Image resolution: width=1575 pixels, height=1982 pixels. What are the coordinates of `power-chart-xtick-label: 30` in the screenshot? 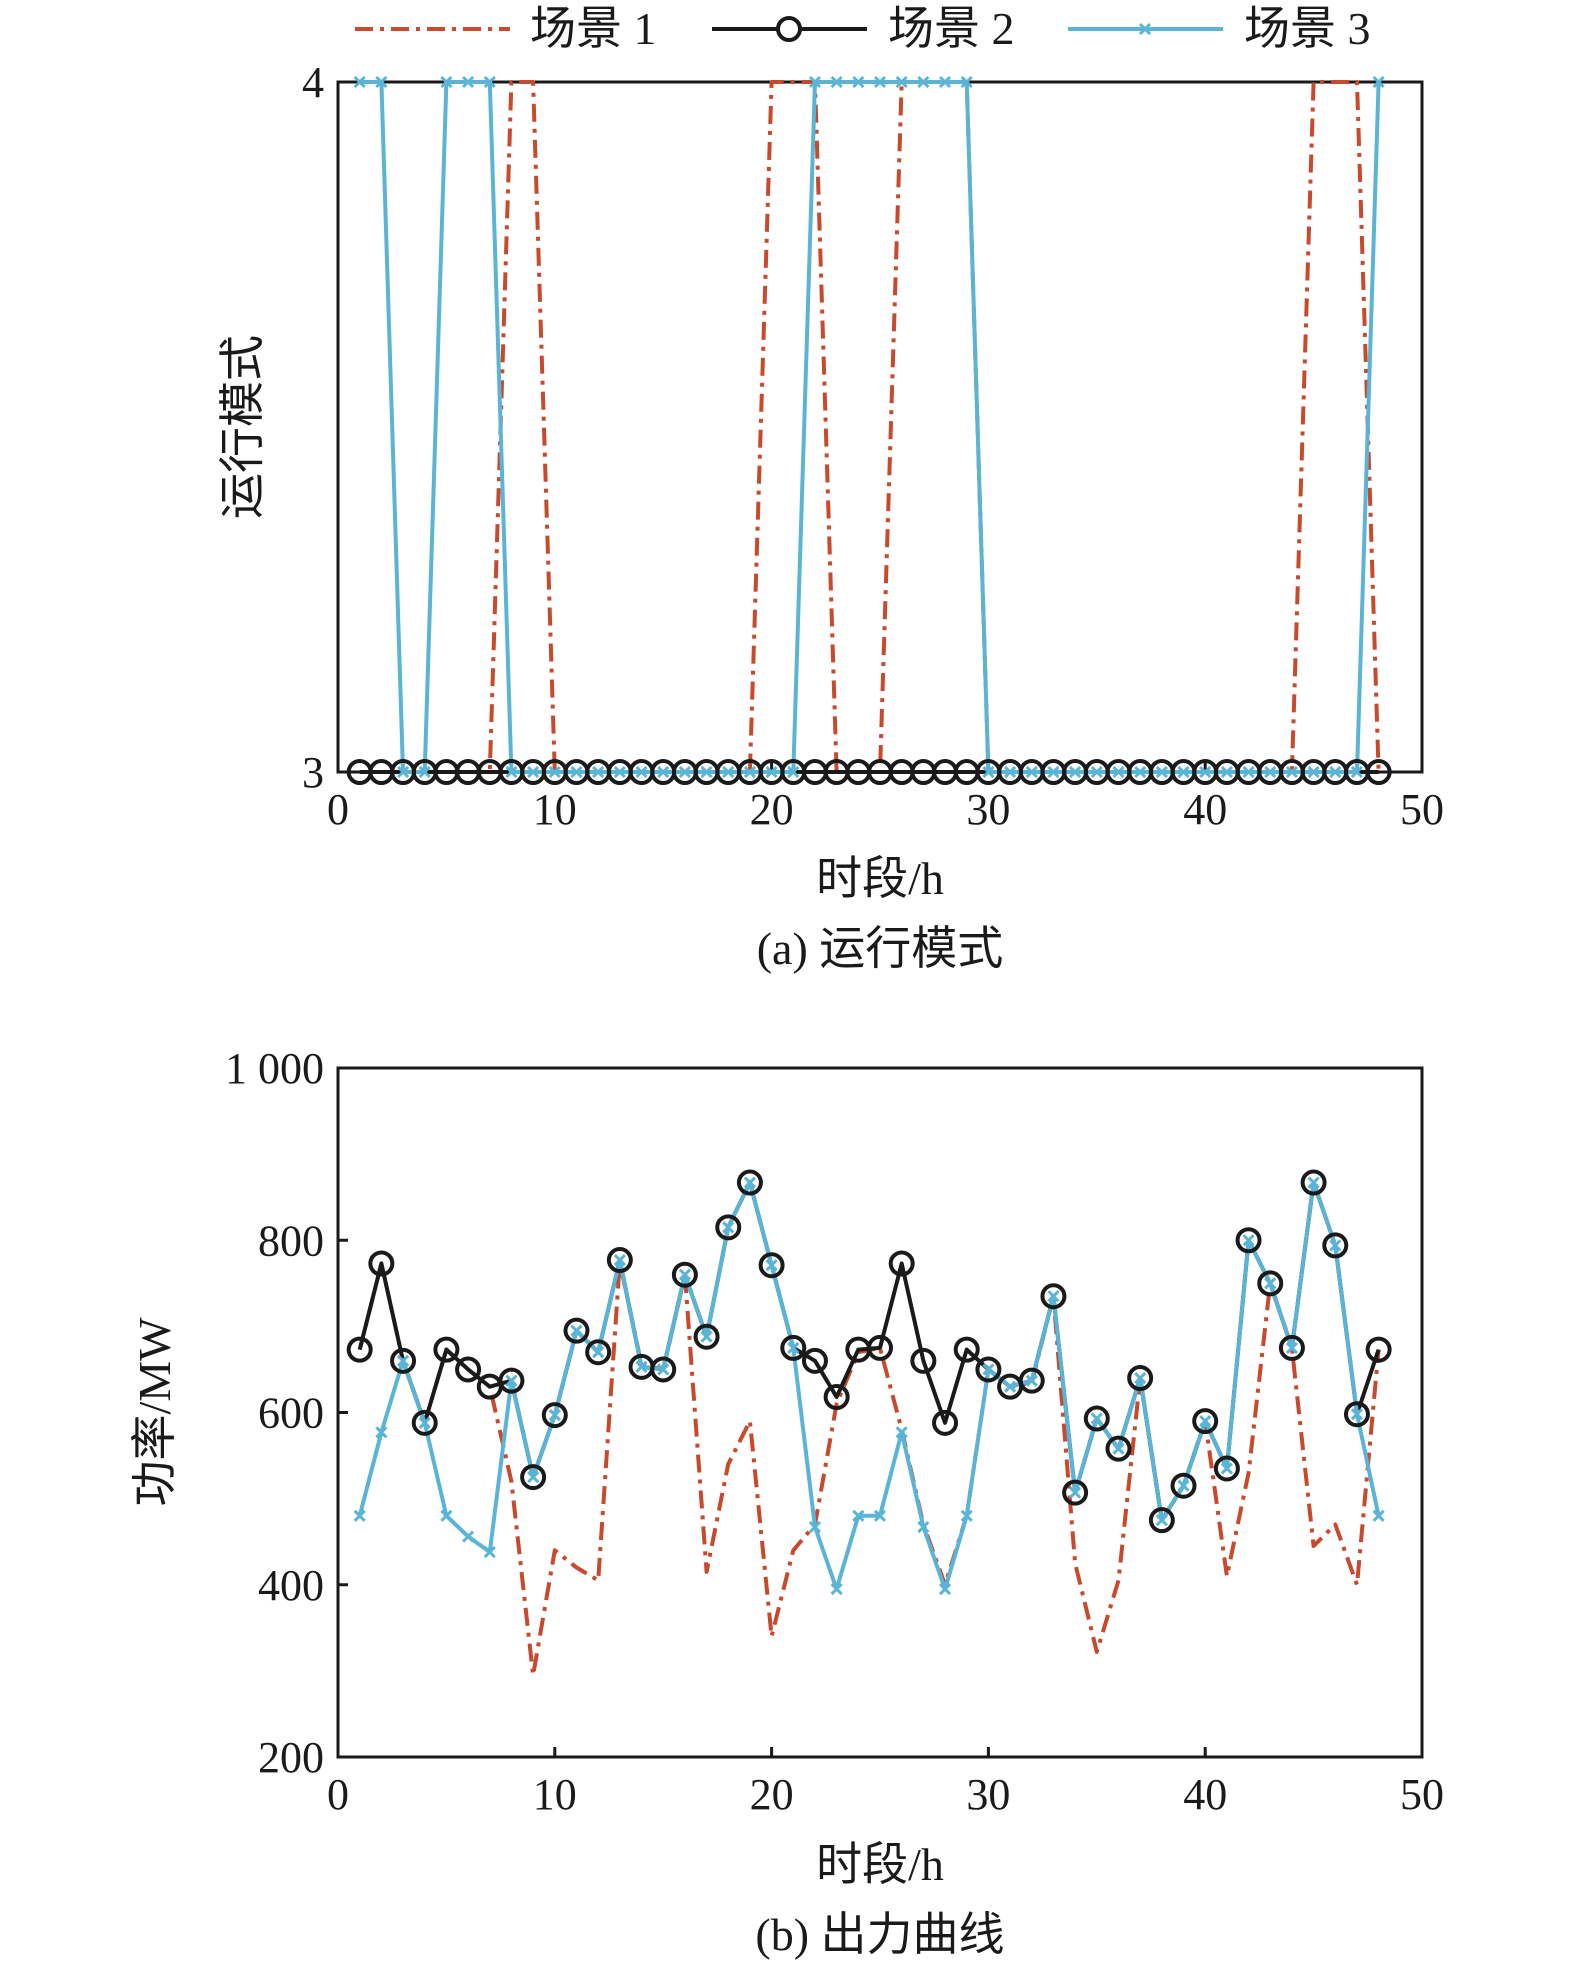 It's located at (988, 1794).